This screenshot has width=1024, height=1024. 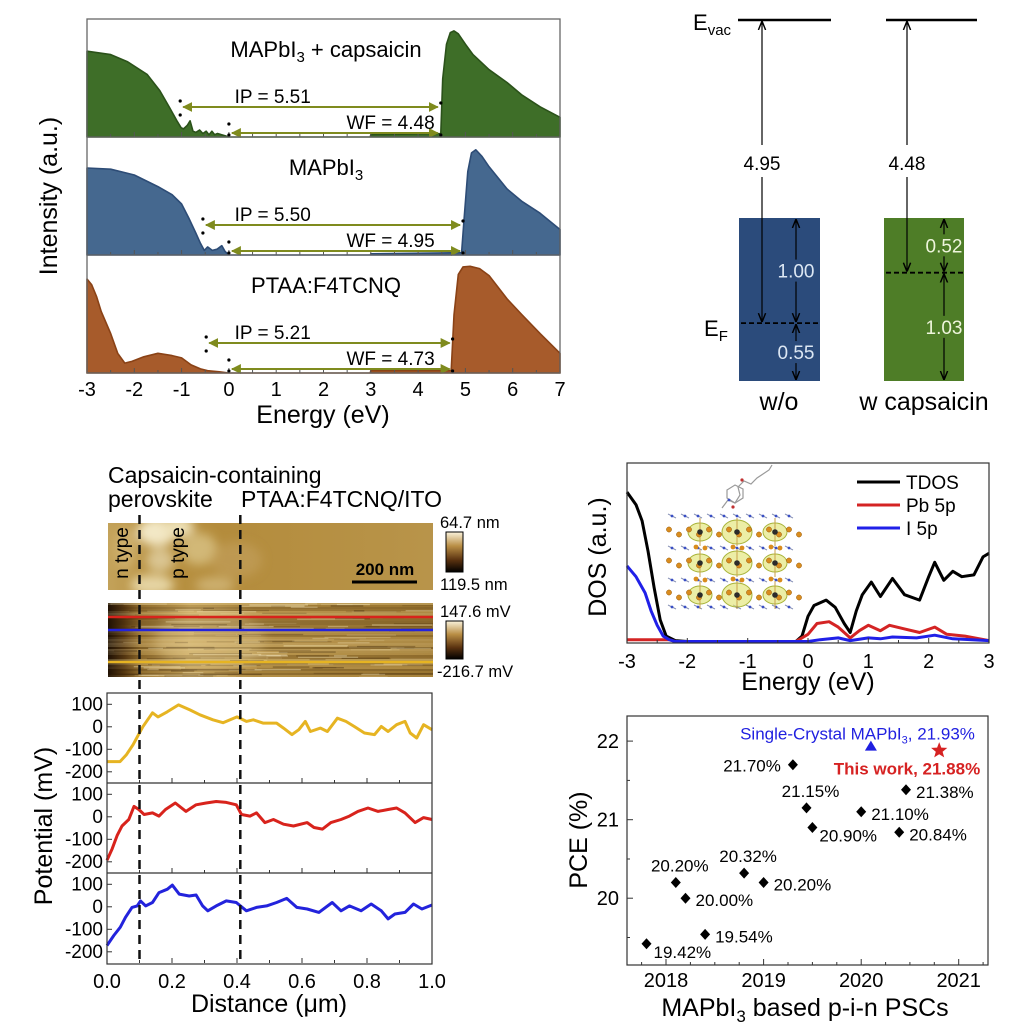 I want to click on sample-label: PTAA:F4TCNQ, so click(x=326, y=285).